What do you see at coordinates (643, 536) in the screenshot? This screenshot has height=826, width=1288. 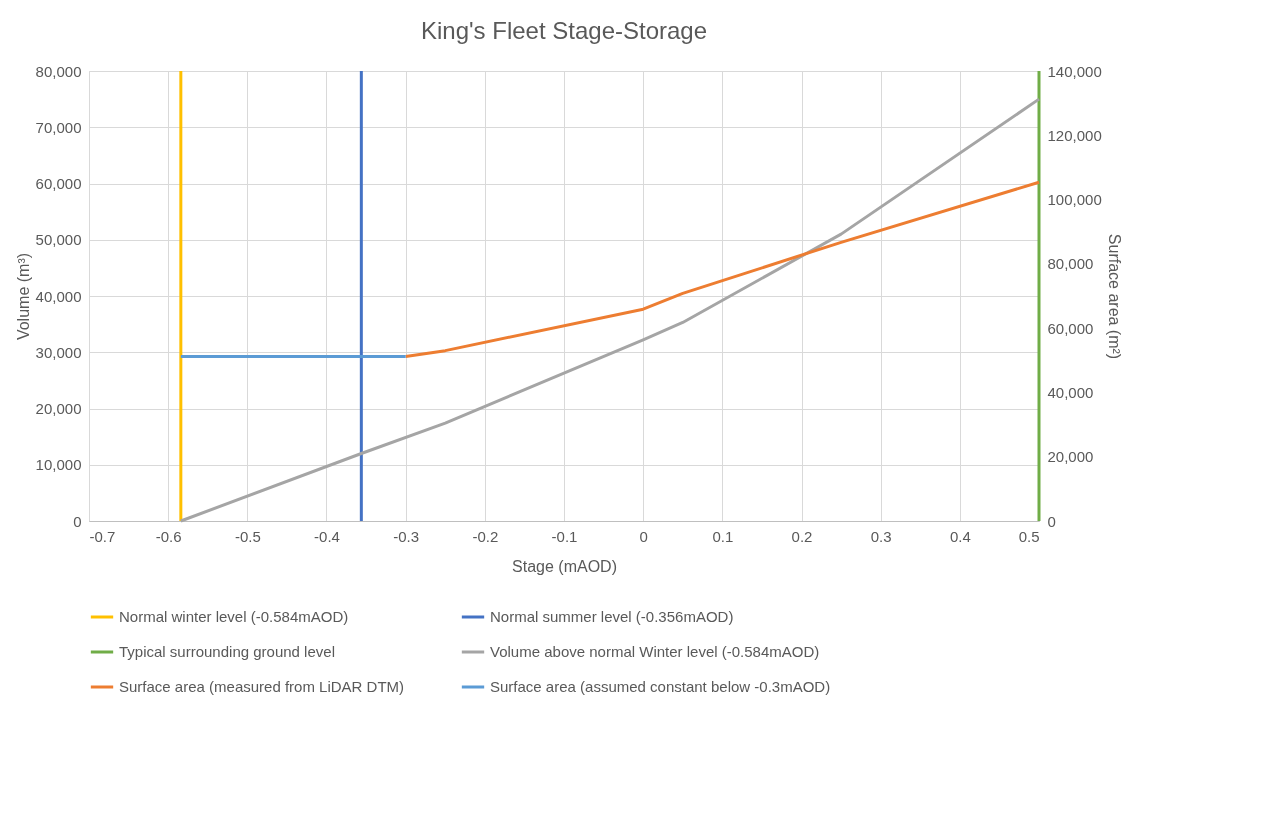 I see `x-tick-label: 0` at bounding box center [643, 536].